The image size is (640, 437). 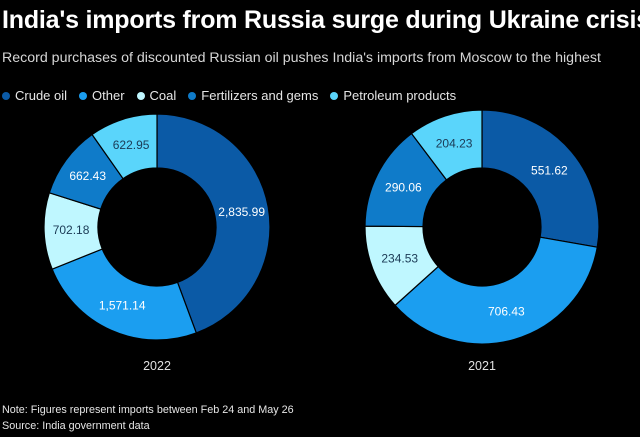 What do you see at coordinates (108, 95) in the screenshot?
I see `legend-label-other: Other` at bounding box center [108, 95].